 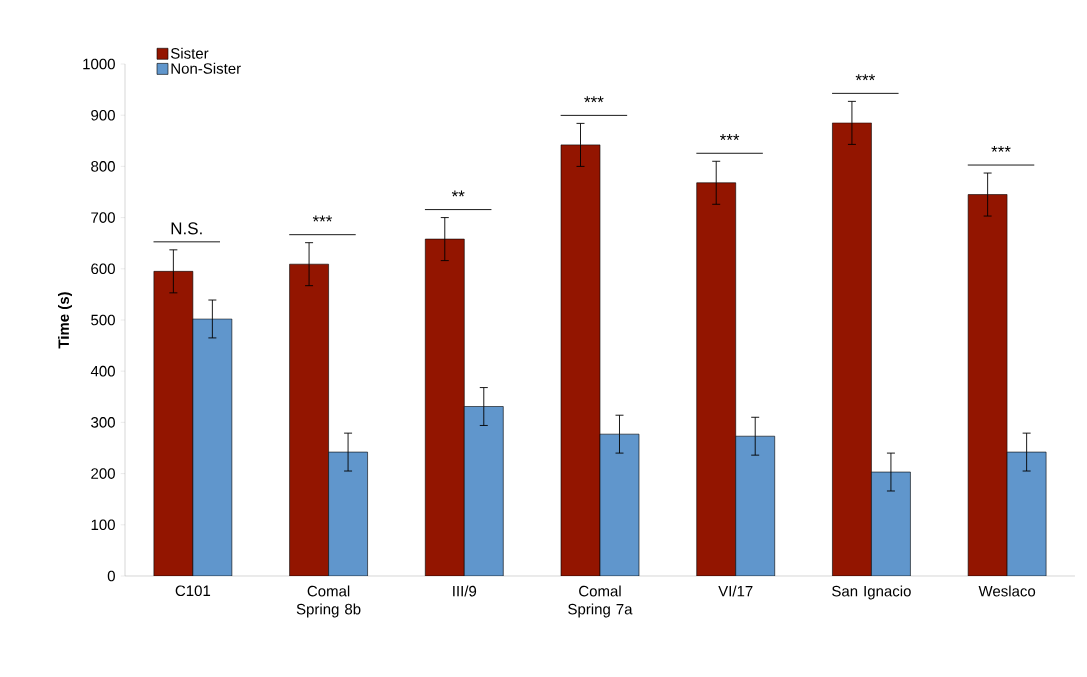 What do you see at coordinates (735, 591) in the screenshot?
I see `x-tick-label: VI/17` at bounding box center [735, 591].